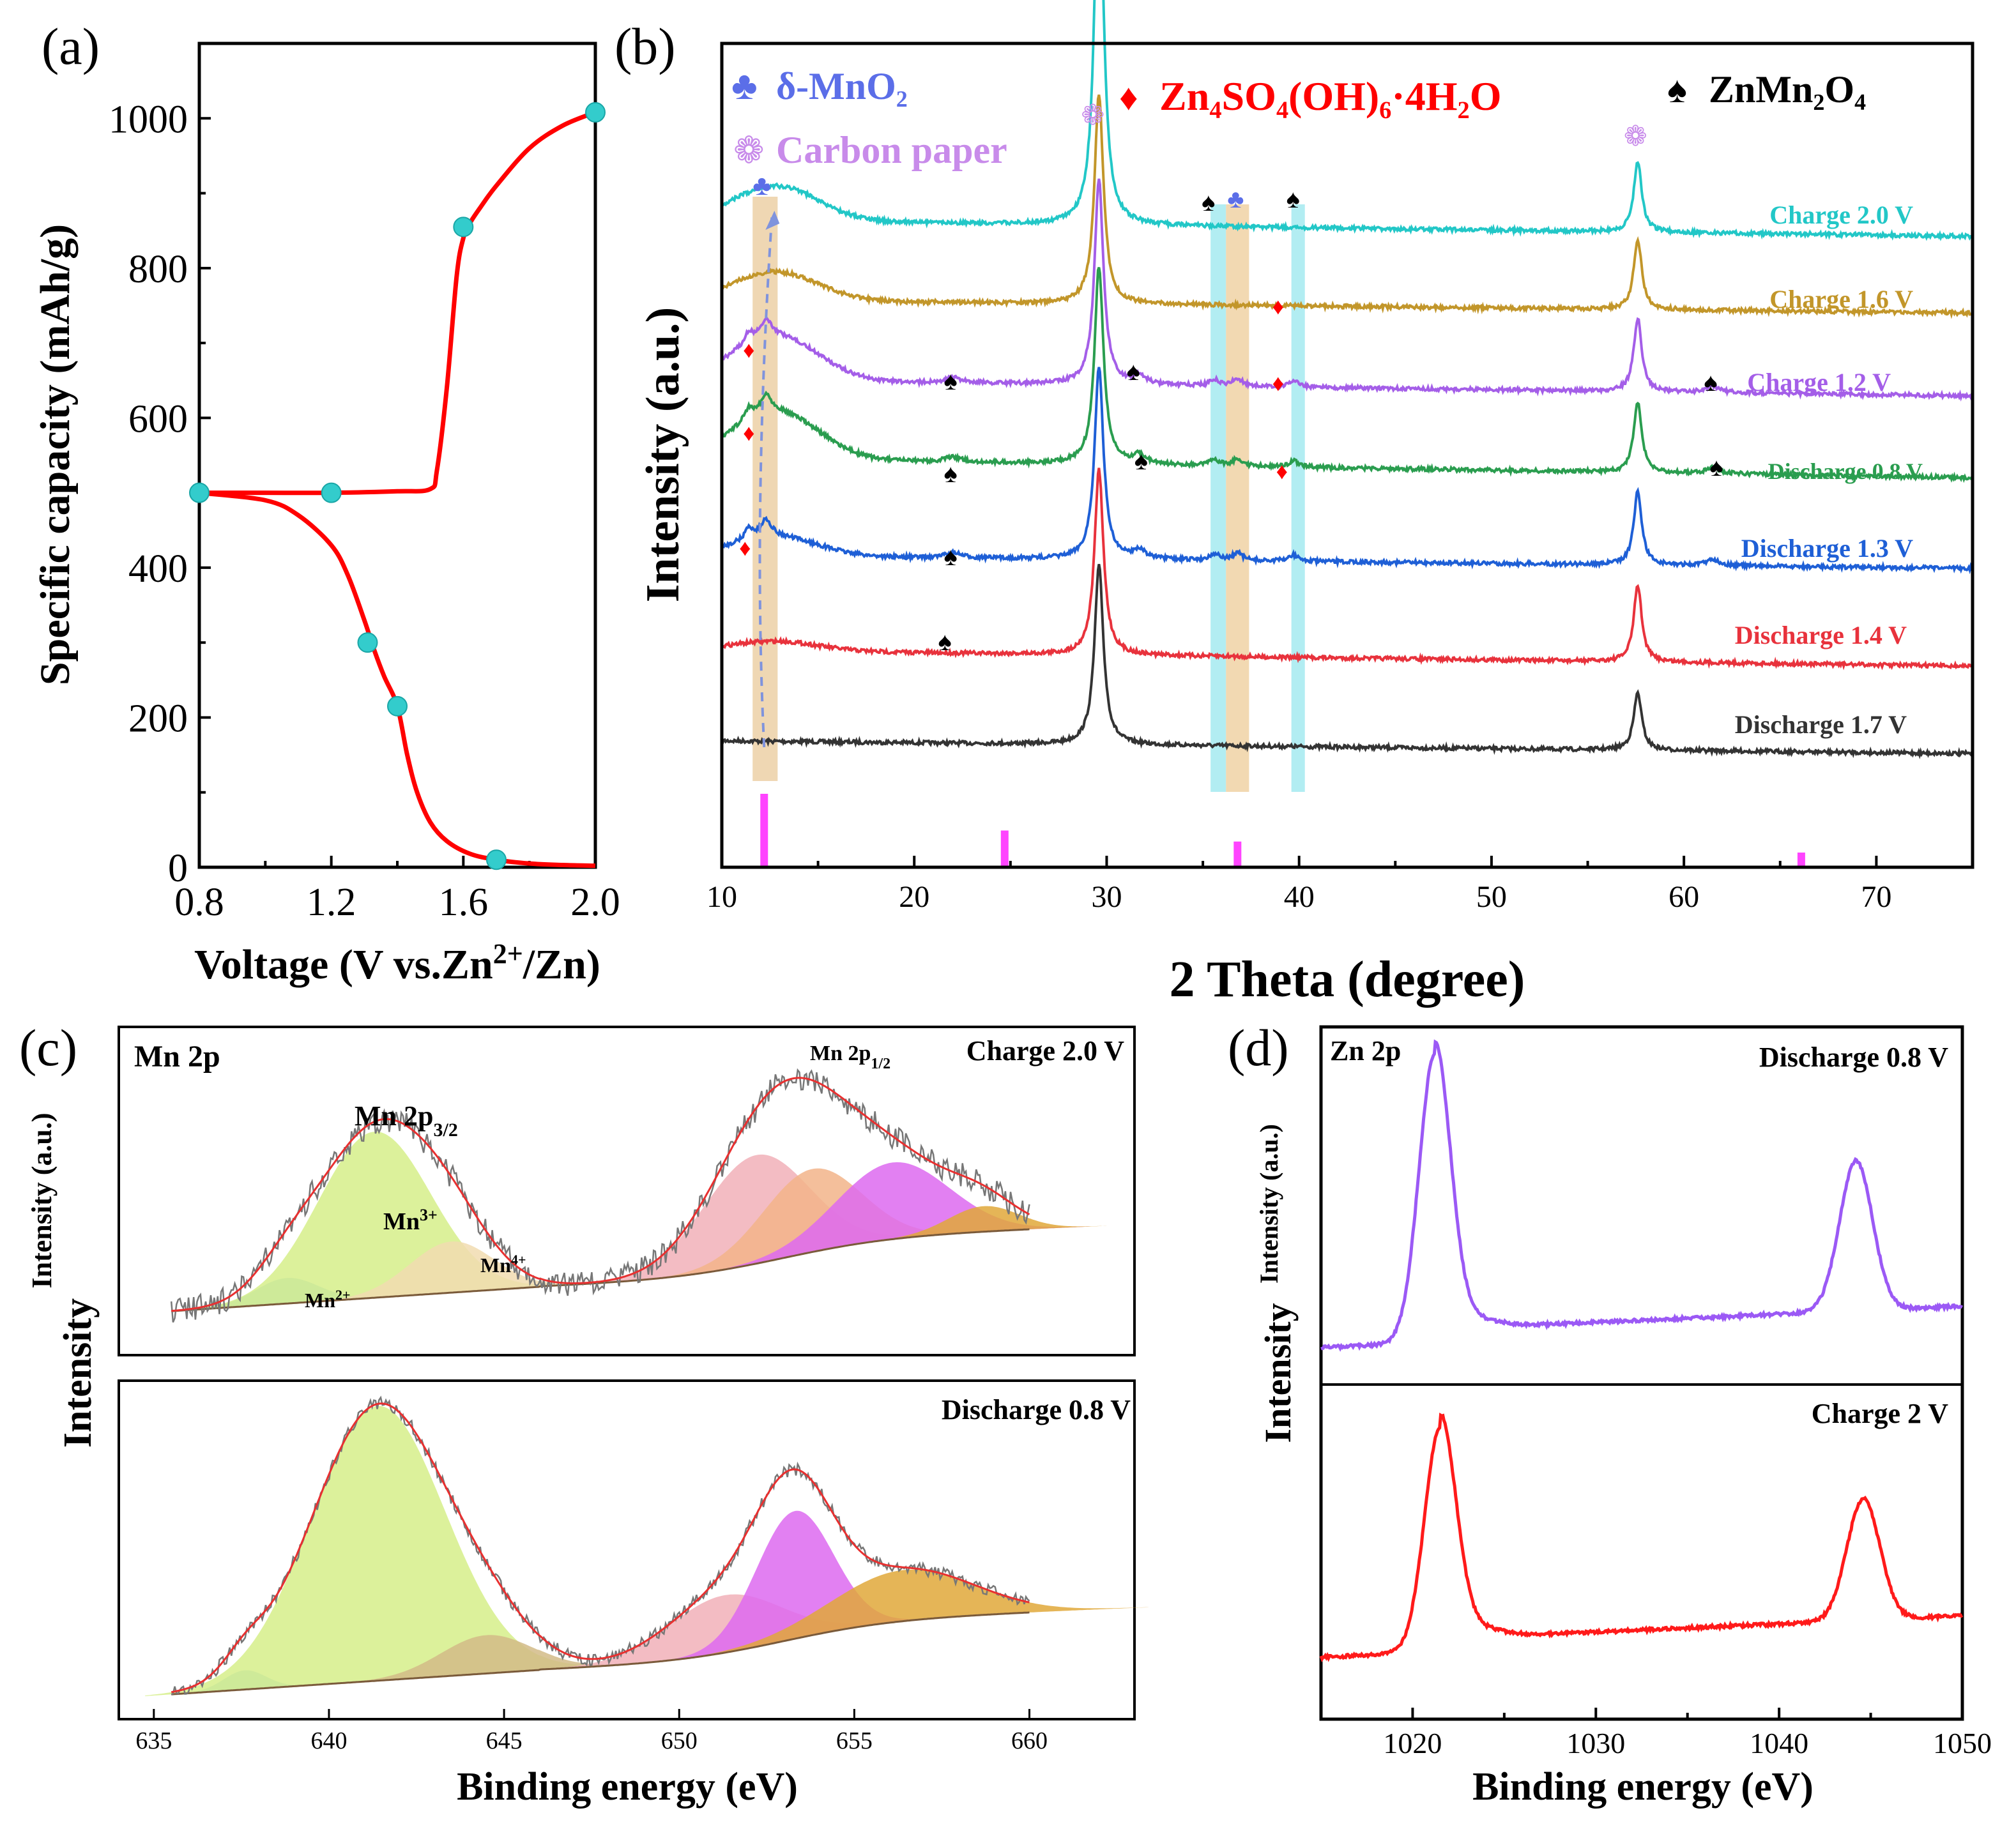 The height and width of the screenshot is (1829, 2016). I want to click on panel-d-xlabel: Binding energy (eV), so click(1643, 1787).